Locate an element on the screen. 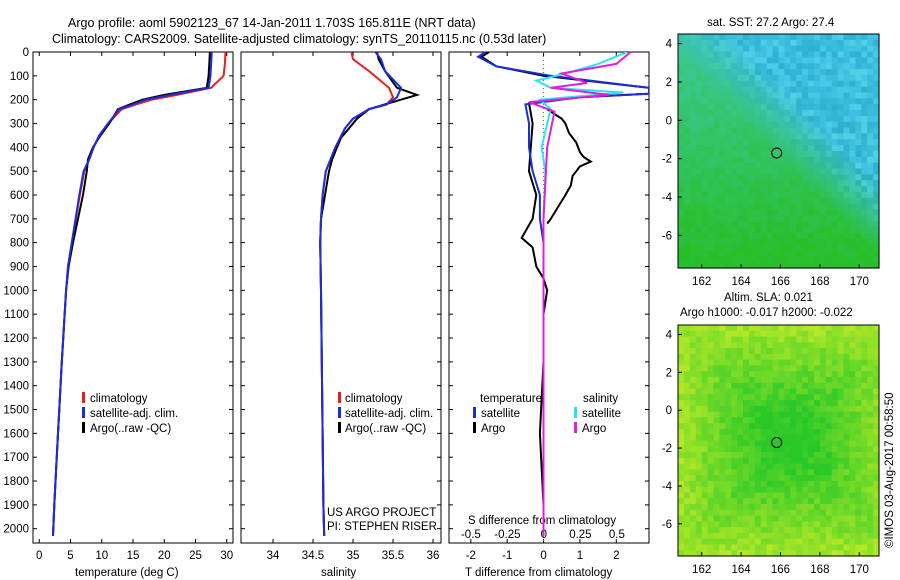  legend-temperature-argo: Argo is located at coordinates (493, 429).